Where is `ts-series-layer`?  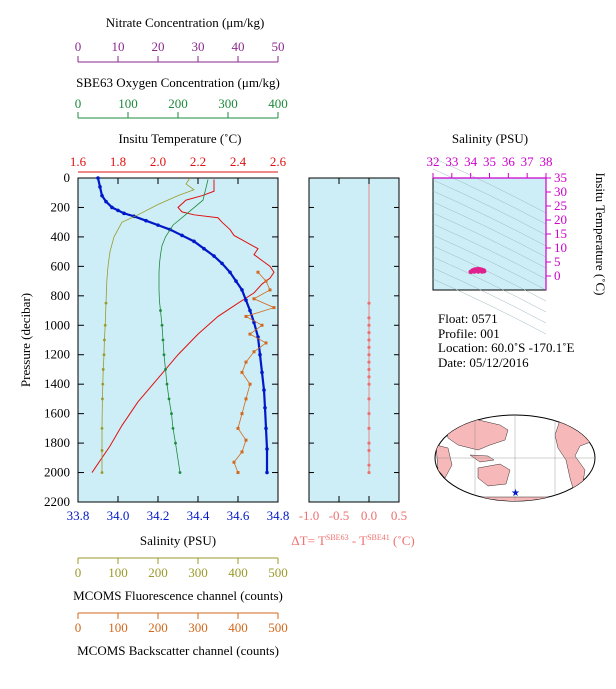 ts-series-layer is located at coordinates (477, 270).